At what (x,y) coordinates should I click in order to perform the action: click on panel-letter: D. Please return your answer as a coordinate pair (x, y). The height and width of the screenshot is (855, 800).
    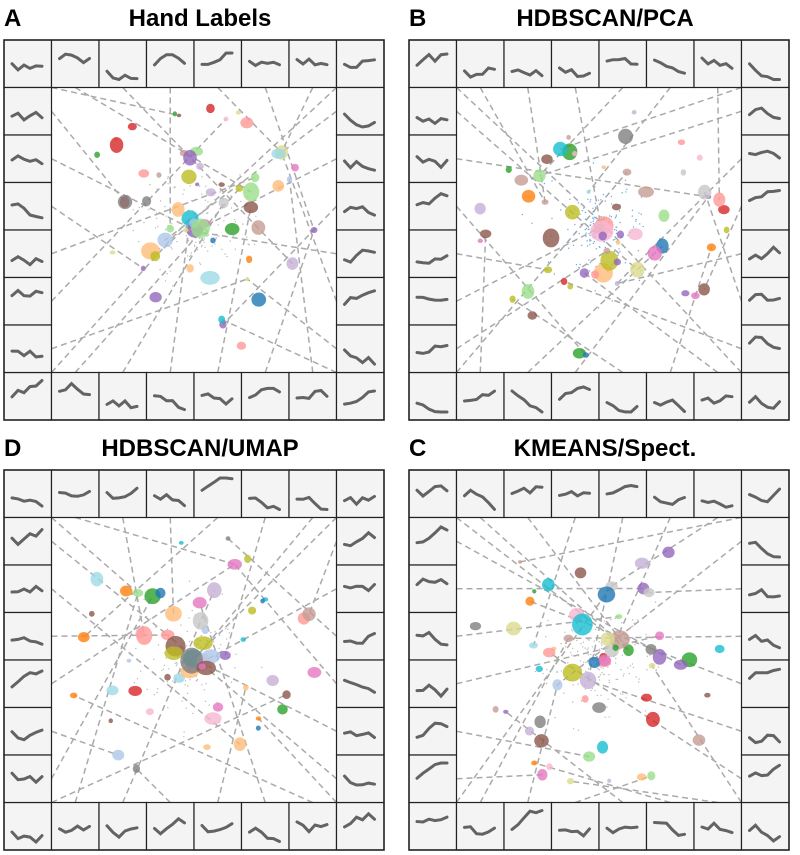
    Looking at the image, I should click on (12, 448).